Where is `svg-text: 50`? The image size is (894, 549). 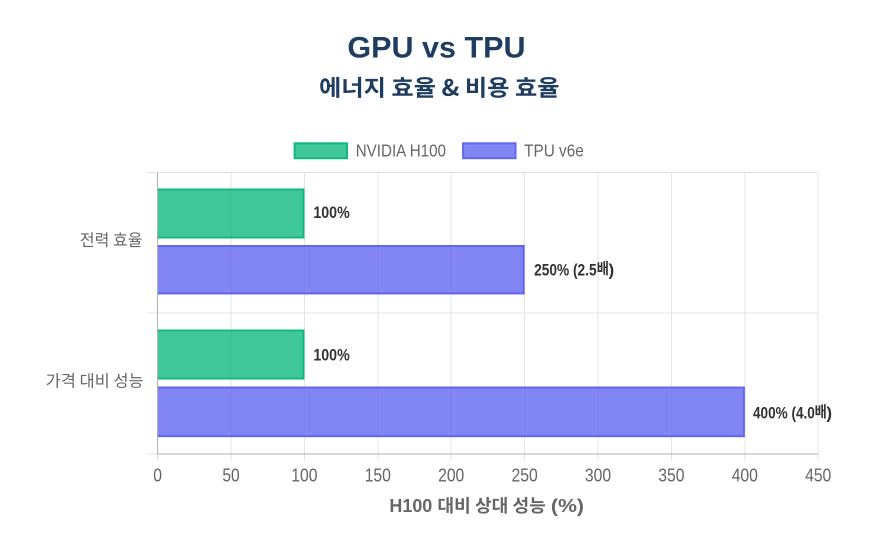 svg-text: 50 is located at coordinates (230, 475).